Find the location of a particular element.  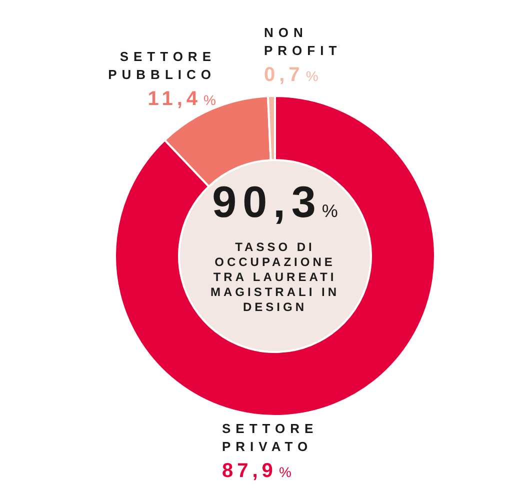

text: TASSO DI OCCUPAZIONE TRA LAUREATI MAGISTRALI IN DESIGN is located at coordinates (275, 277).